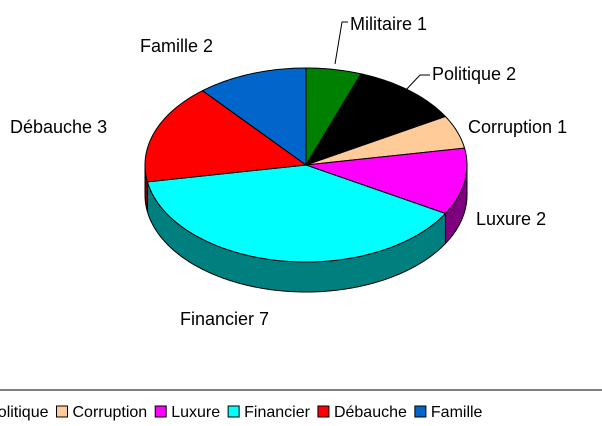  I want to click on data-label-value: 7, so click(264, 319).